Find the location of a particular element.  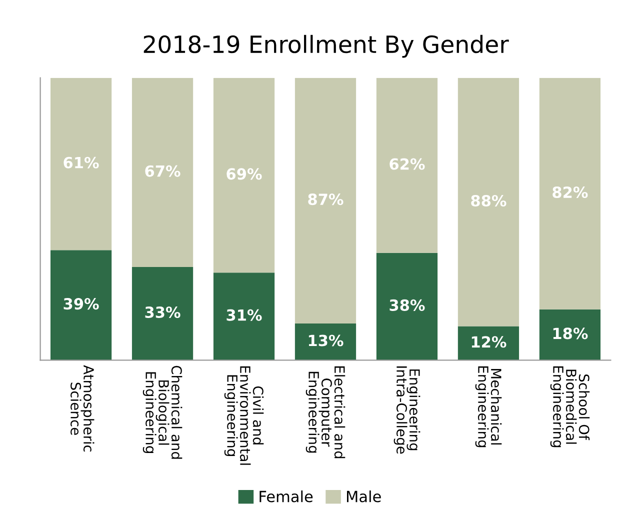

data-label: 67% is located at coordinates (162, 171).